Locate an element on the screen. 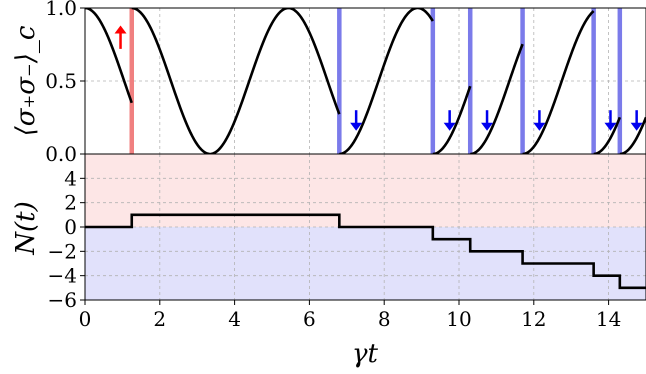  x-ticks: 0 2 4 6 8 10 12 14 is located at coordinates (350, 315).